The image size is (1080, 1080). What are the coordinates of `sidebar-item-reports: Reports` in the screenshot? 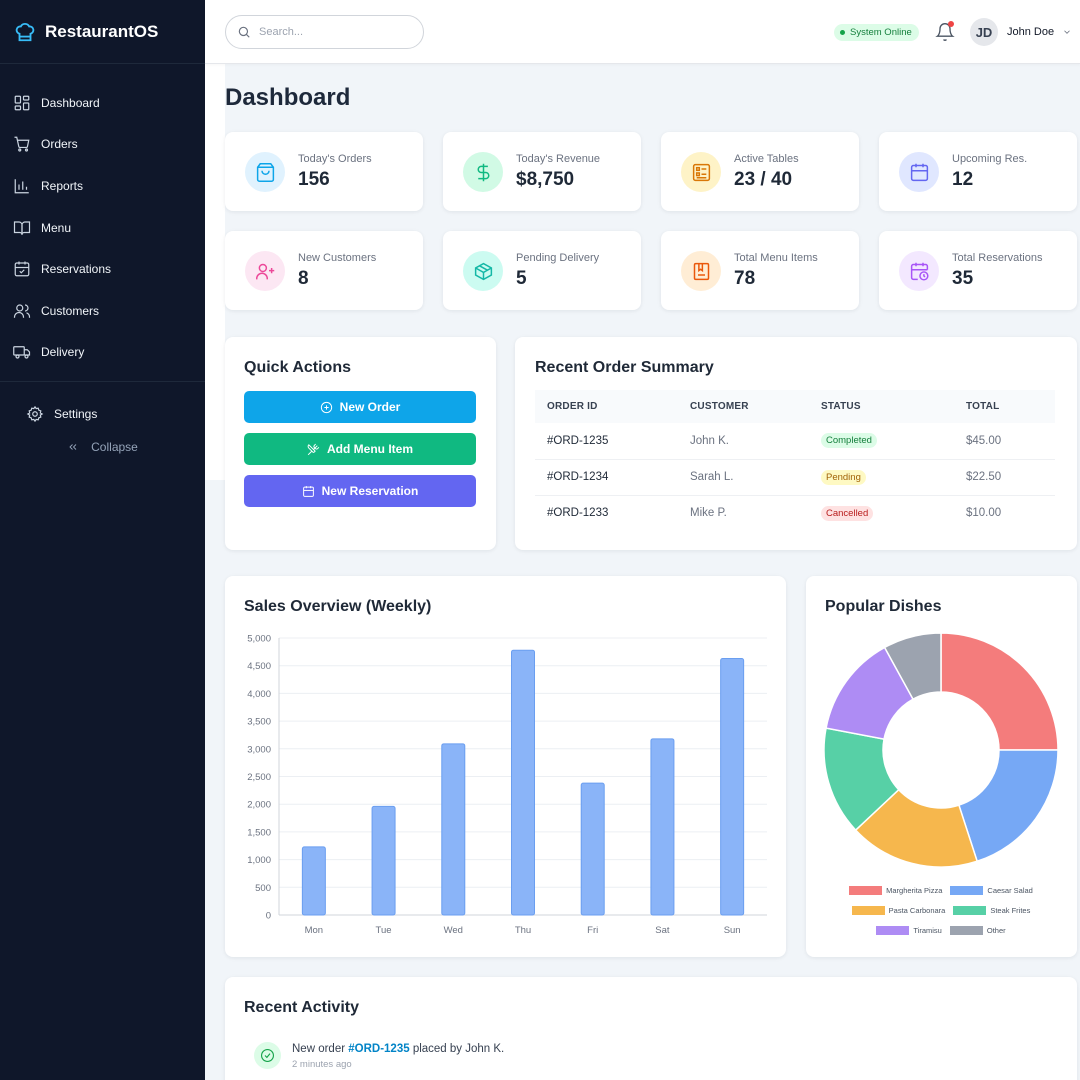 It's located at (102, 186).